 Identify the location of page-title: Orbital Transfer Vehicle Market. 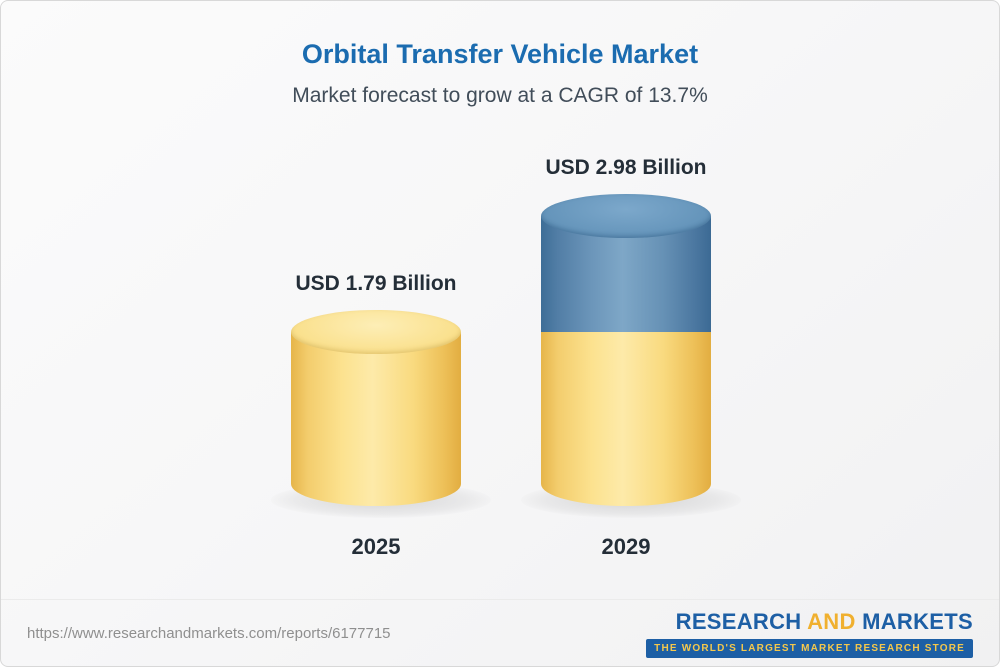
(500, 54).